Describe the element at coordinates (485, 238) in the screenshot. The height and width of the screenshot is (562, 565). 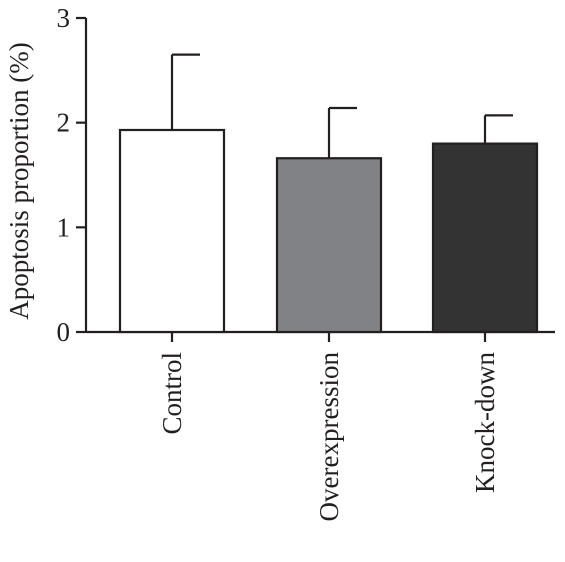
I see `bar-knock-down` at that location.